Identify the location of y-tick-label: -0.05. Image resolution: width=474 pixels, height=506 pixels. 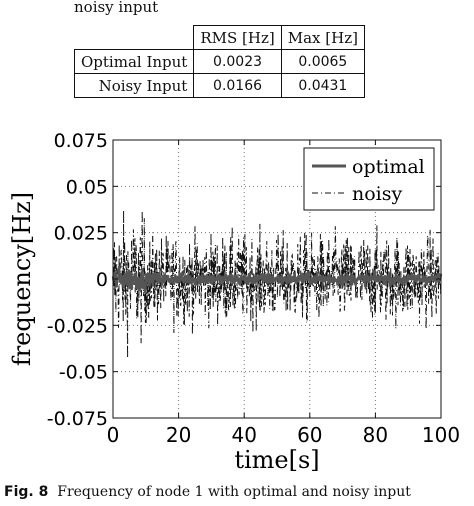
(83, 373).